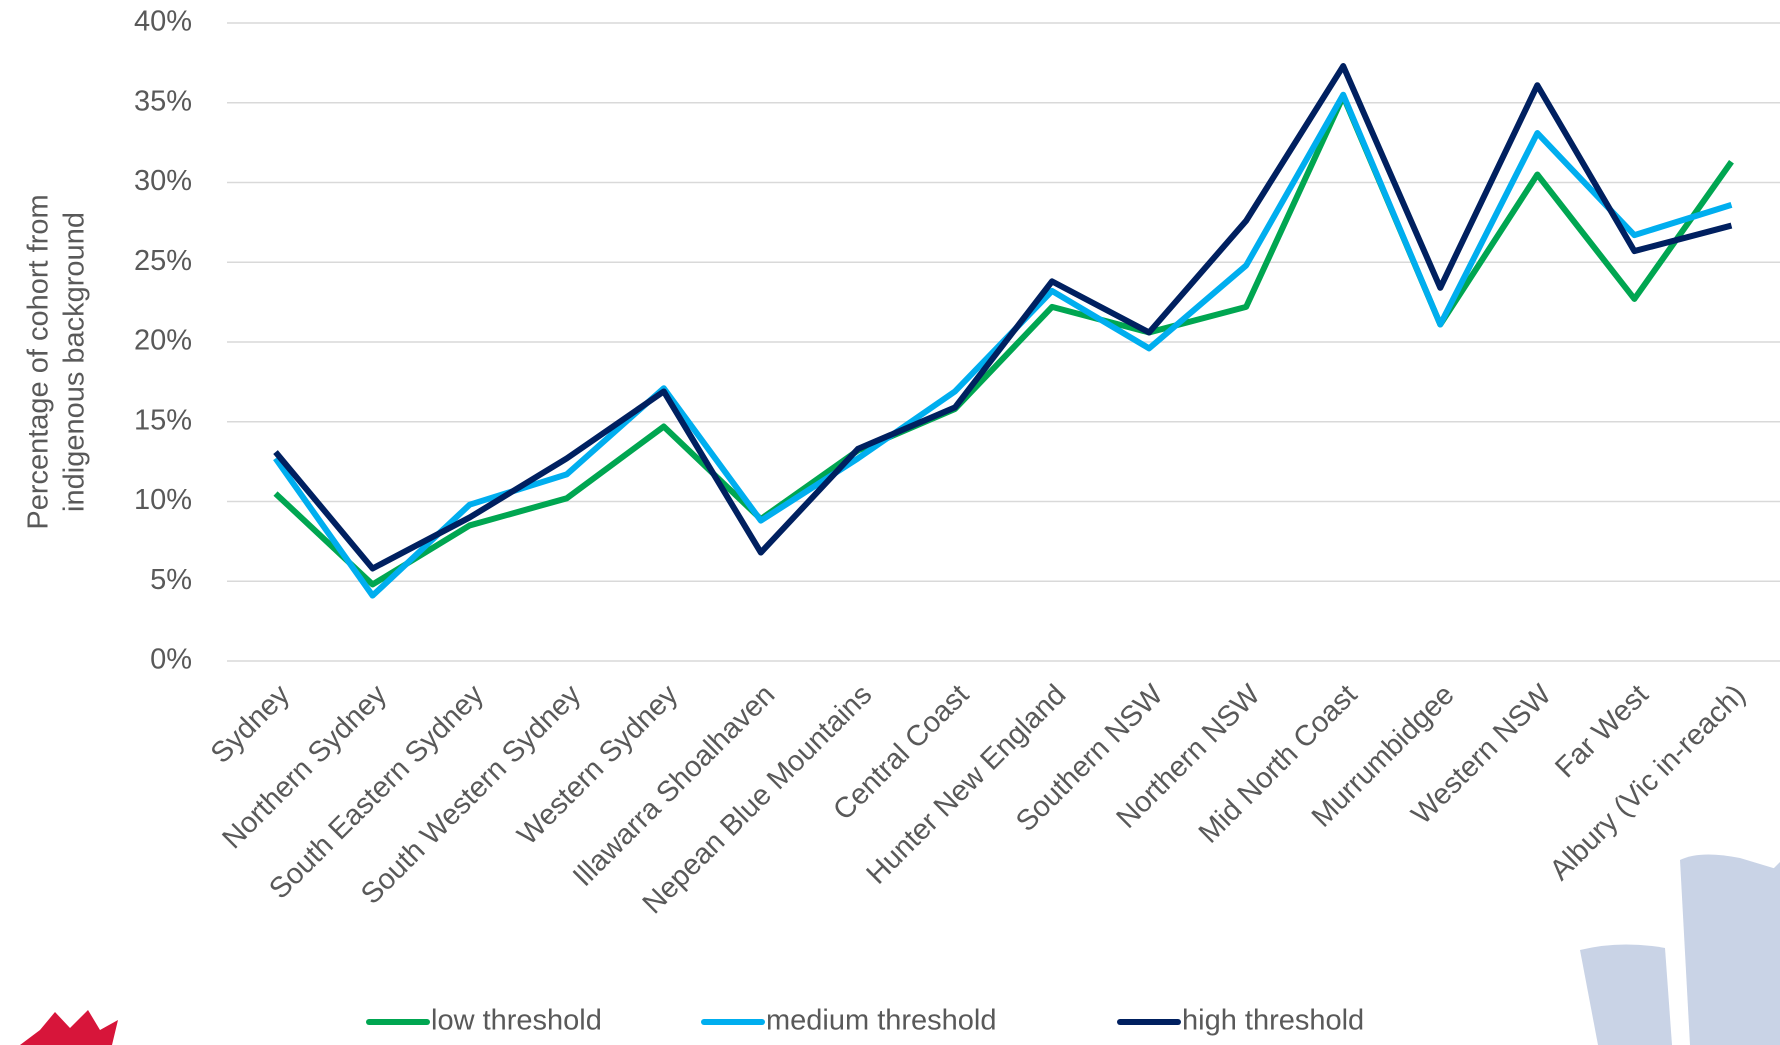 This screenshot has width=1780, height=1045. I want to click on x-tick-label: Sydney, so click(250, 723).